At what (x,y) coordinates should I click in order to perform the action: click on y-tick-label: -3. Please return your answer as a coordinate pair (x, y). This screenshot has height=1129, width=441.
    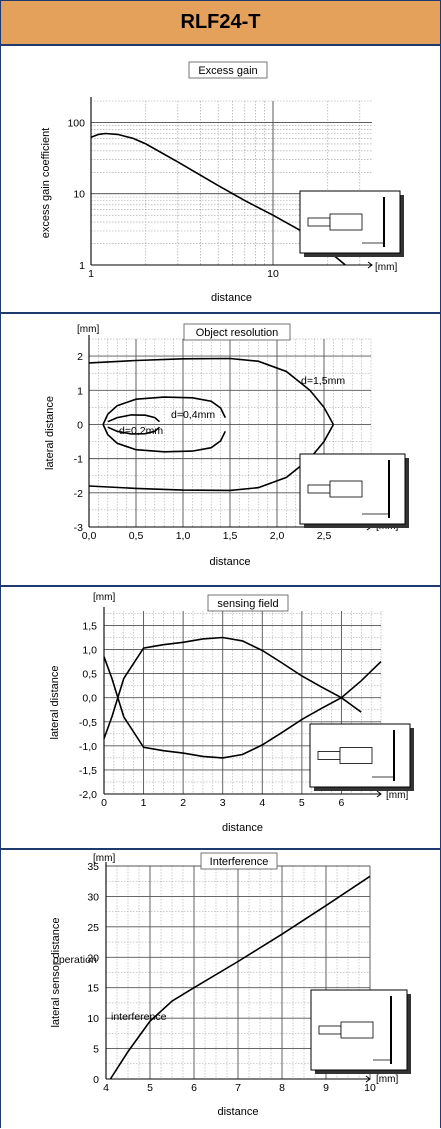
    Looking at the image, I should click on (78, 528).